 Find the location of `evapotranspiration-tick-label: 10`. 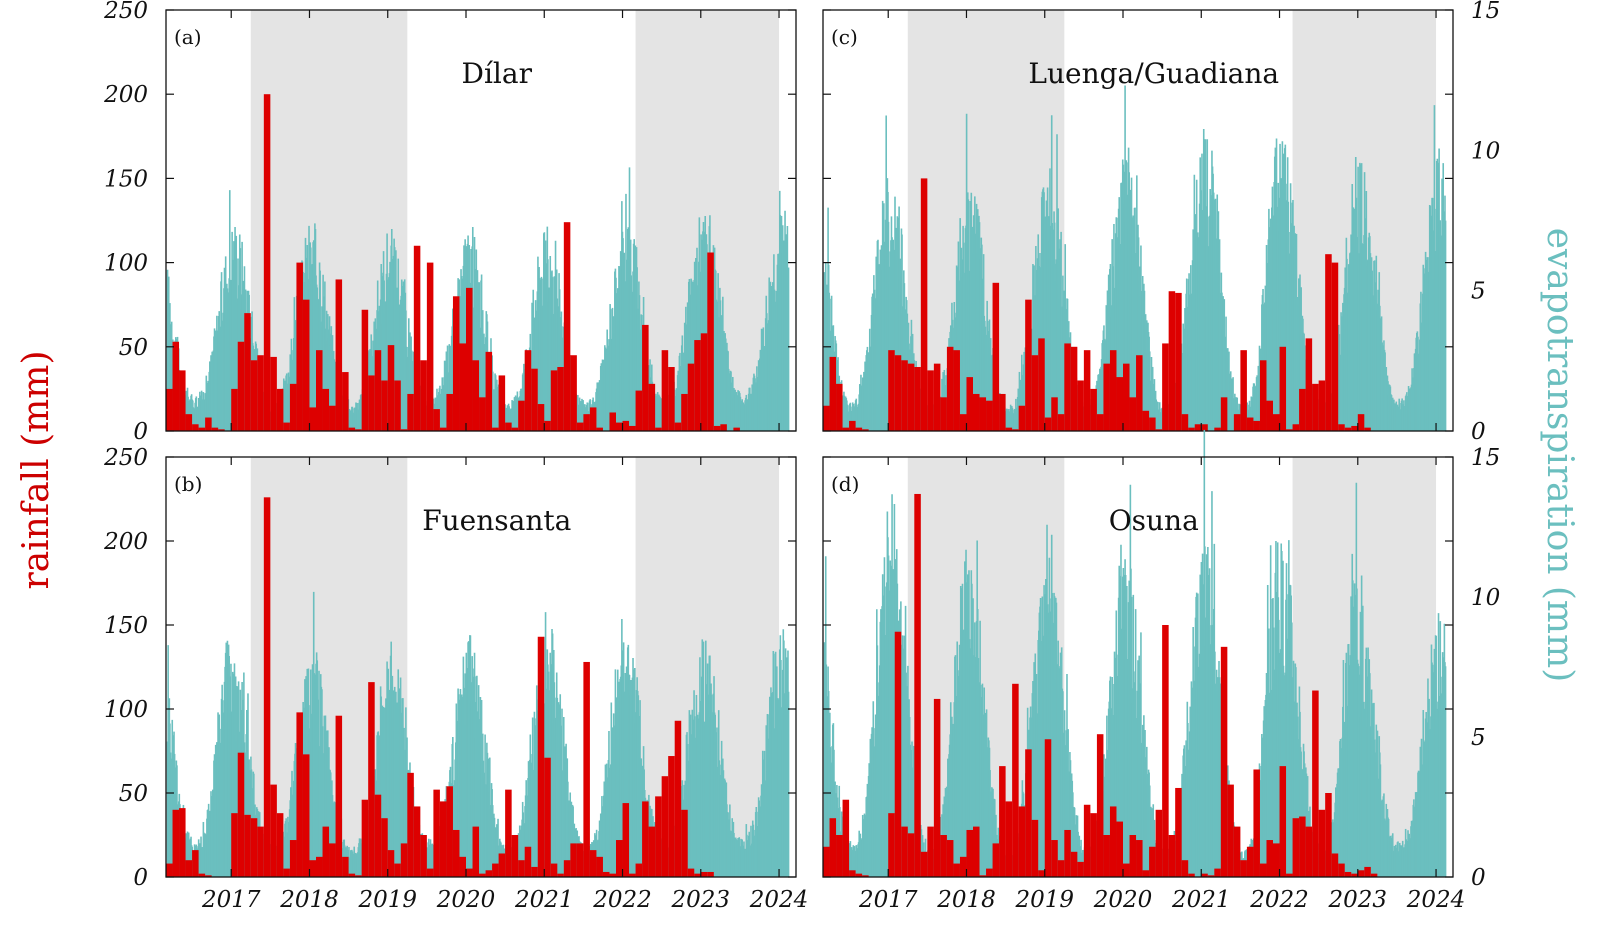

evapotranspiration-tick-label: 10 is located at coordinates (1485, 598).